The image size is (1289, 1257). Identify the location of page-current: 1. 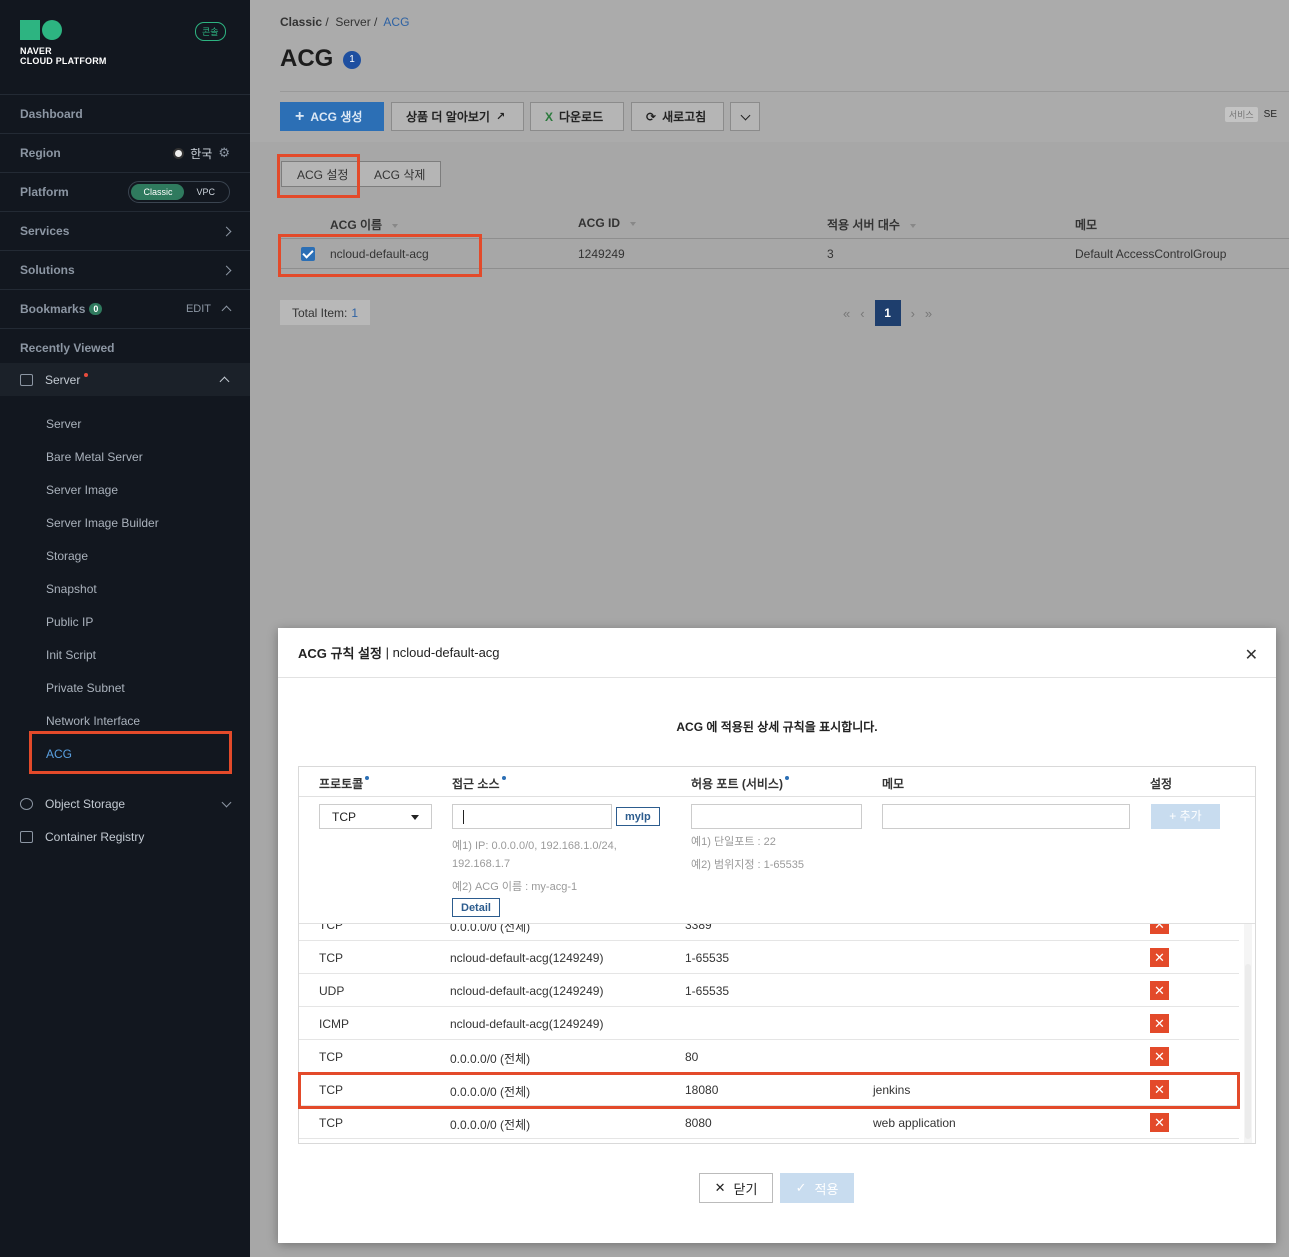
(887, 313).